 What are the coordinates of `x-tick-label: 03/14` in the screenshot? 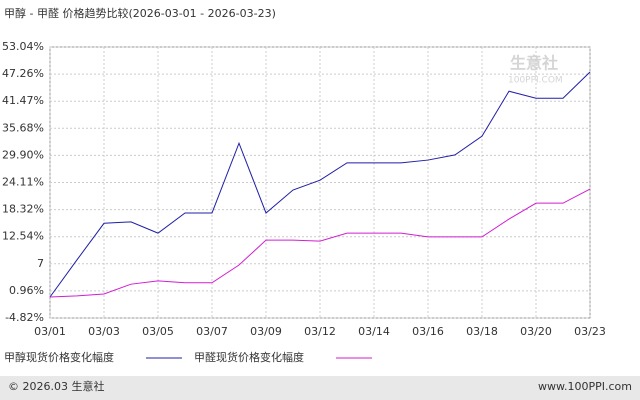 It's located at (374, 331).